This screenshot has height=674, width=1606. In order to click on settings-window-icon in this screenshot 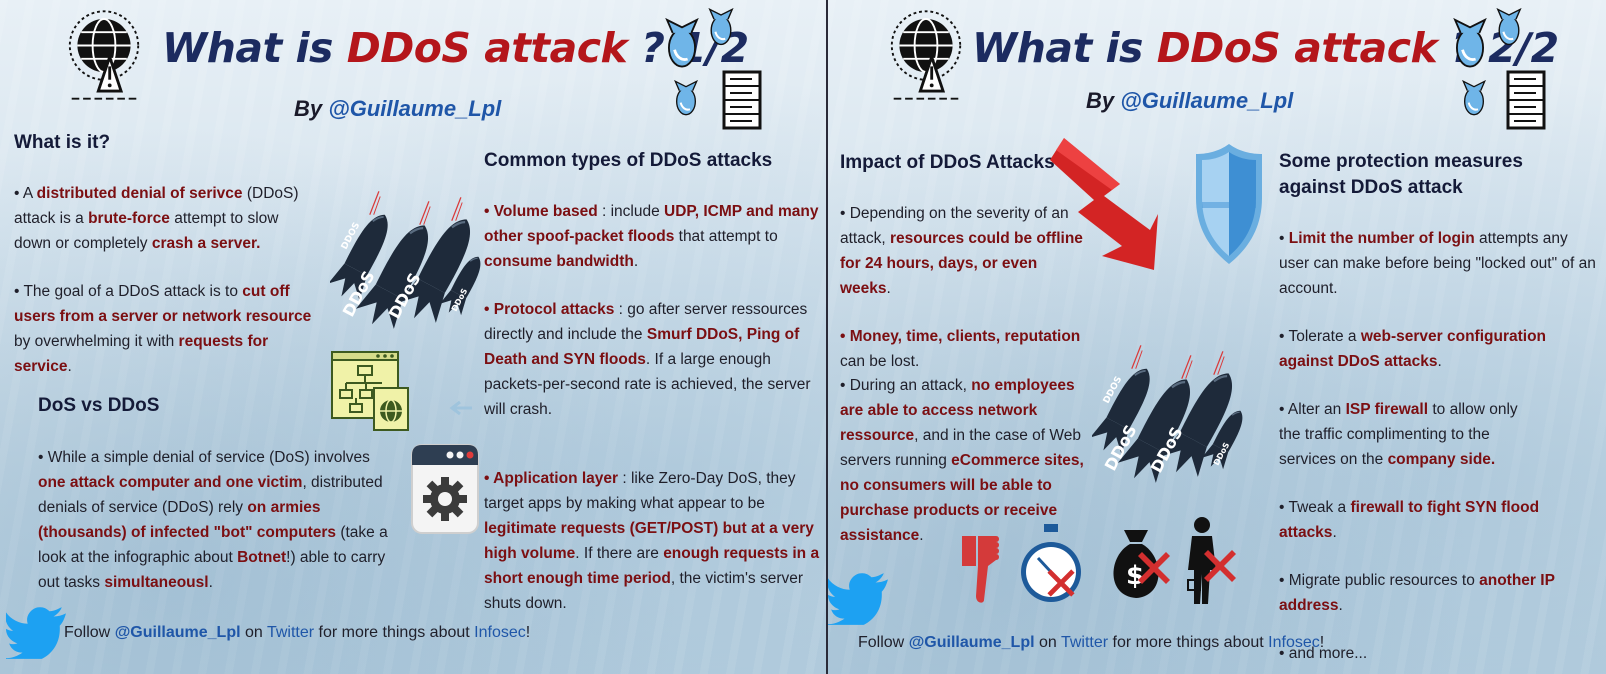, I will do `click(445, 489)`.